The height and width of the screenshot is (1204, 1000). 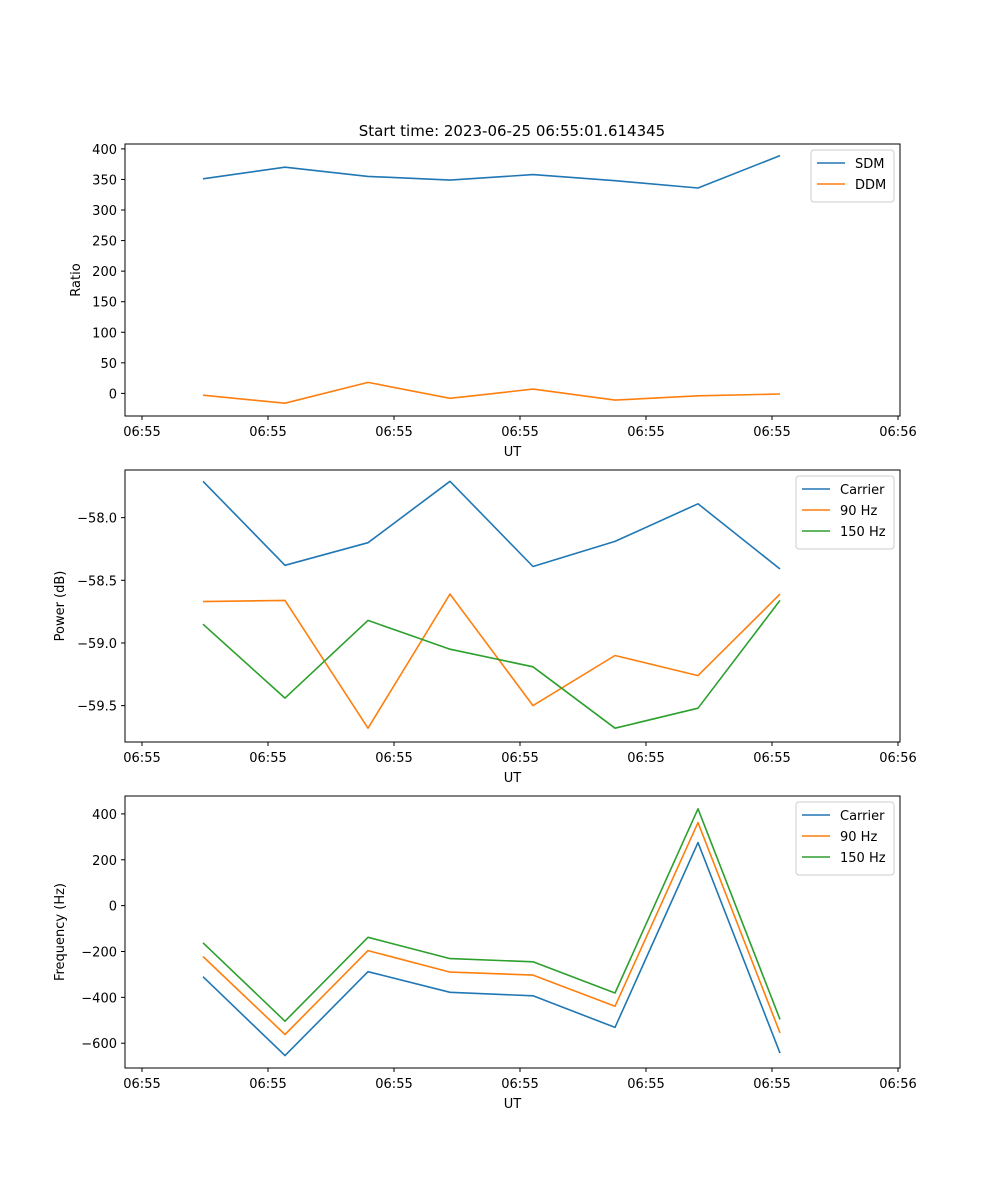 What do you see at coordinates (512, 131) in the screenshot?
I see `figure-title: Start time: 2023-06-25 06:55:01.614345` at bounding box center [512, 131].